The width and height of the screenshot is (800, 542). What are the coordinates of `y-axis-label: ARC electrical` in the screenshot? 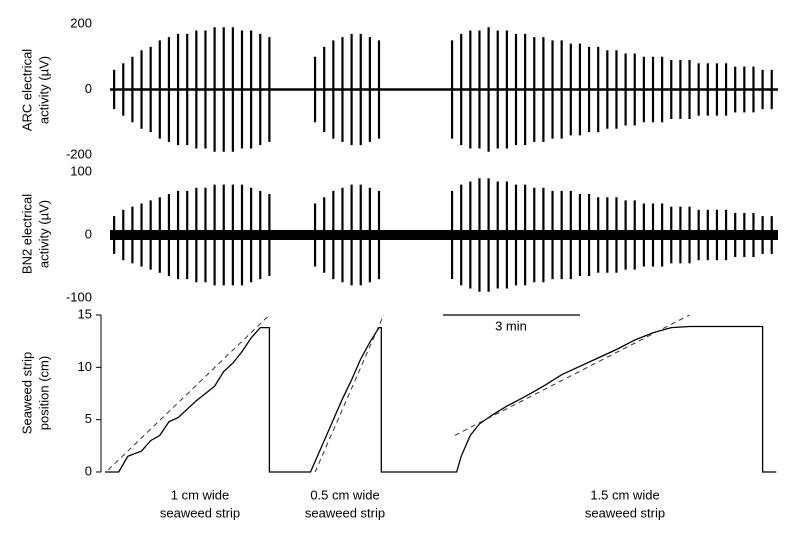 It's located at (26, 90).